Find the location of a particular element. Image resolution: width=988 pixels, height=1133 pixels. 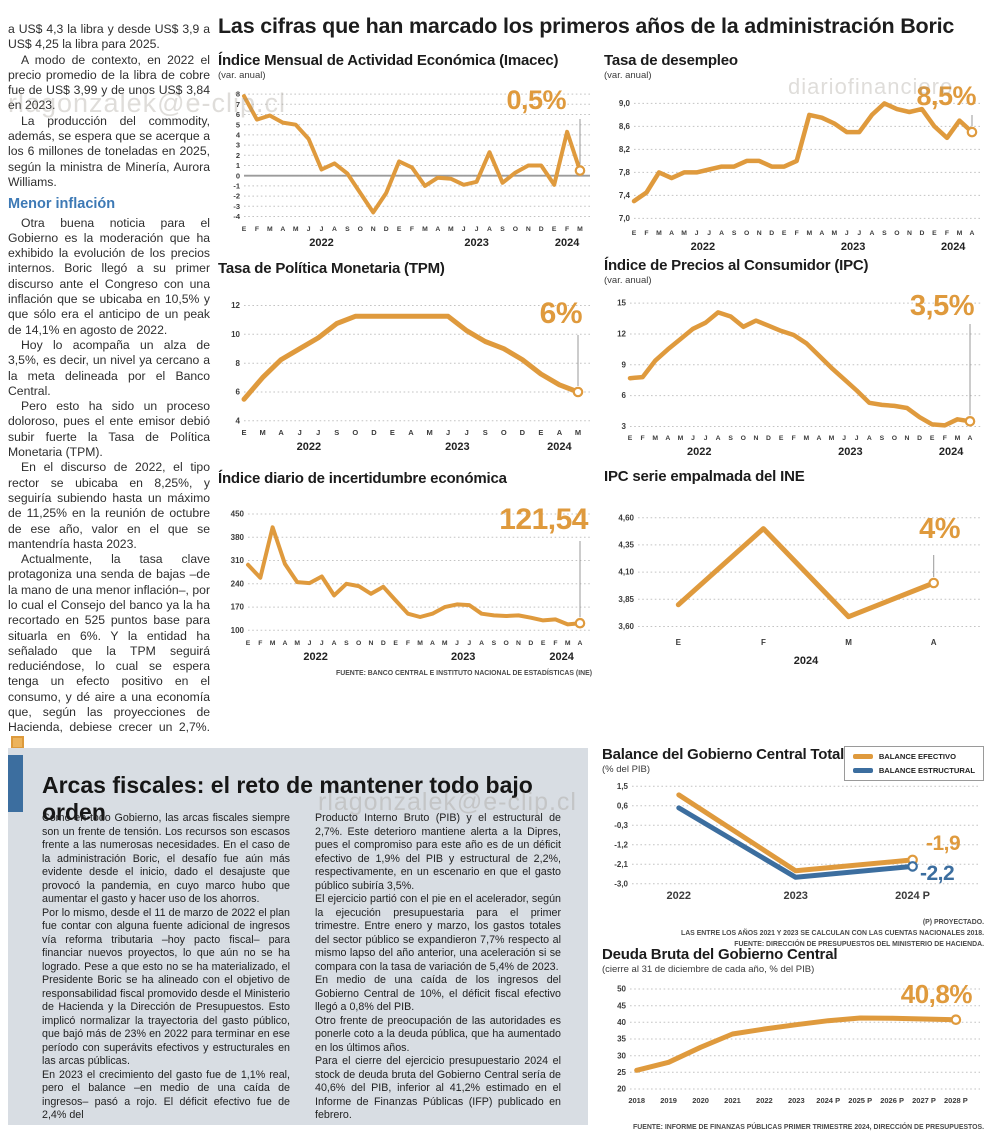

svg-text: -3,0 is located at coordinates (621, 883).